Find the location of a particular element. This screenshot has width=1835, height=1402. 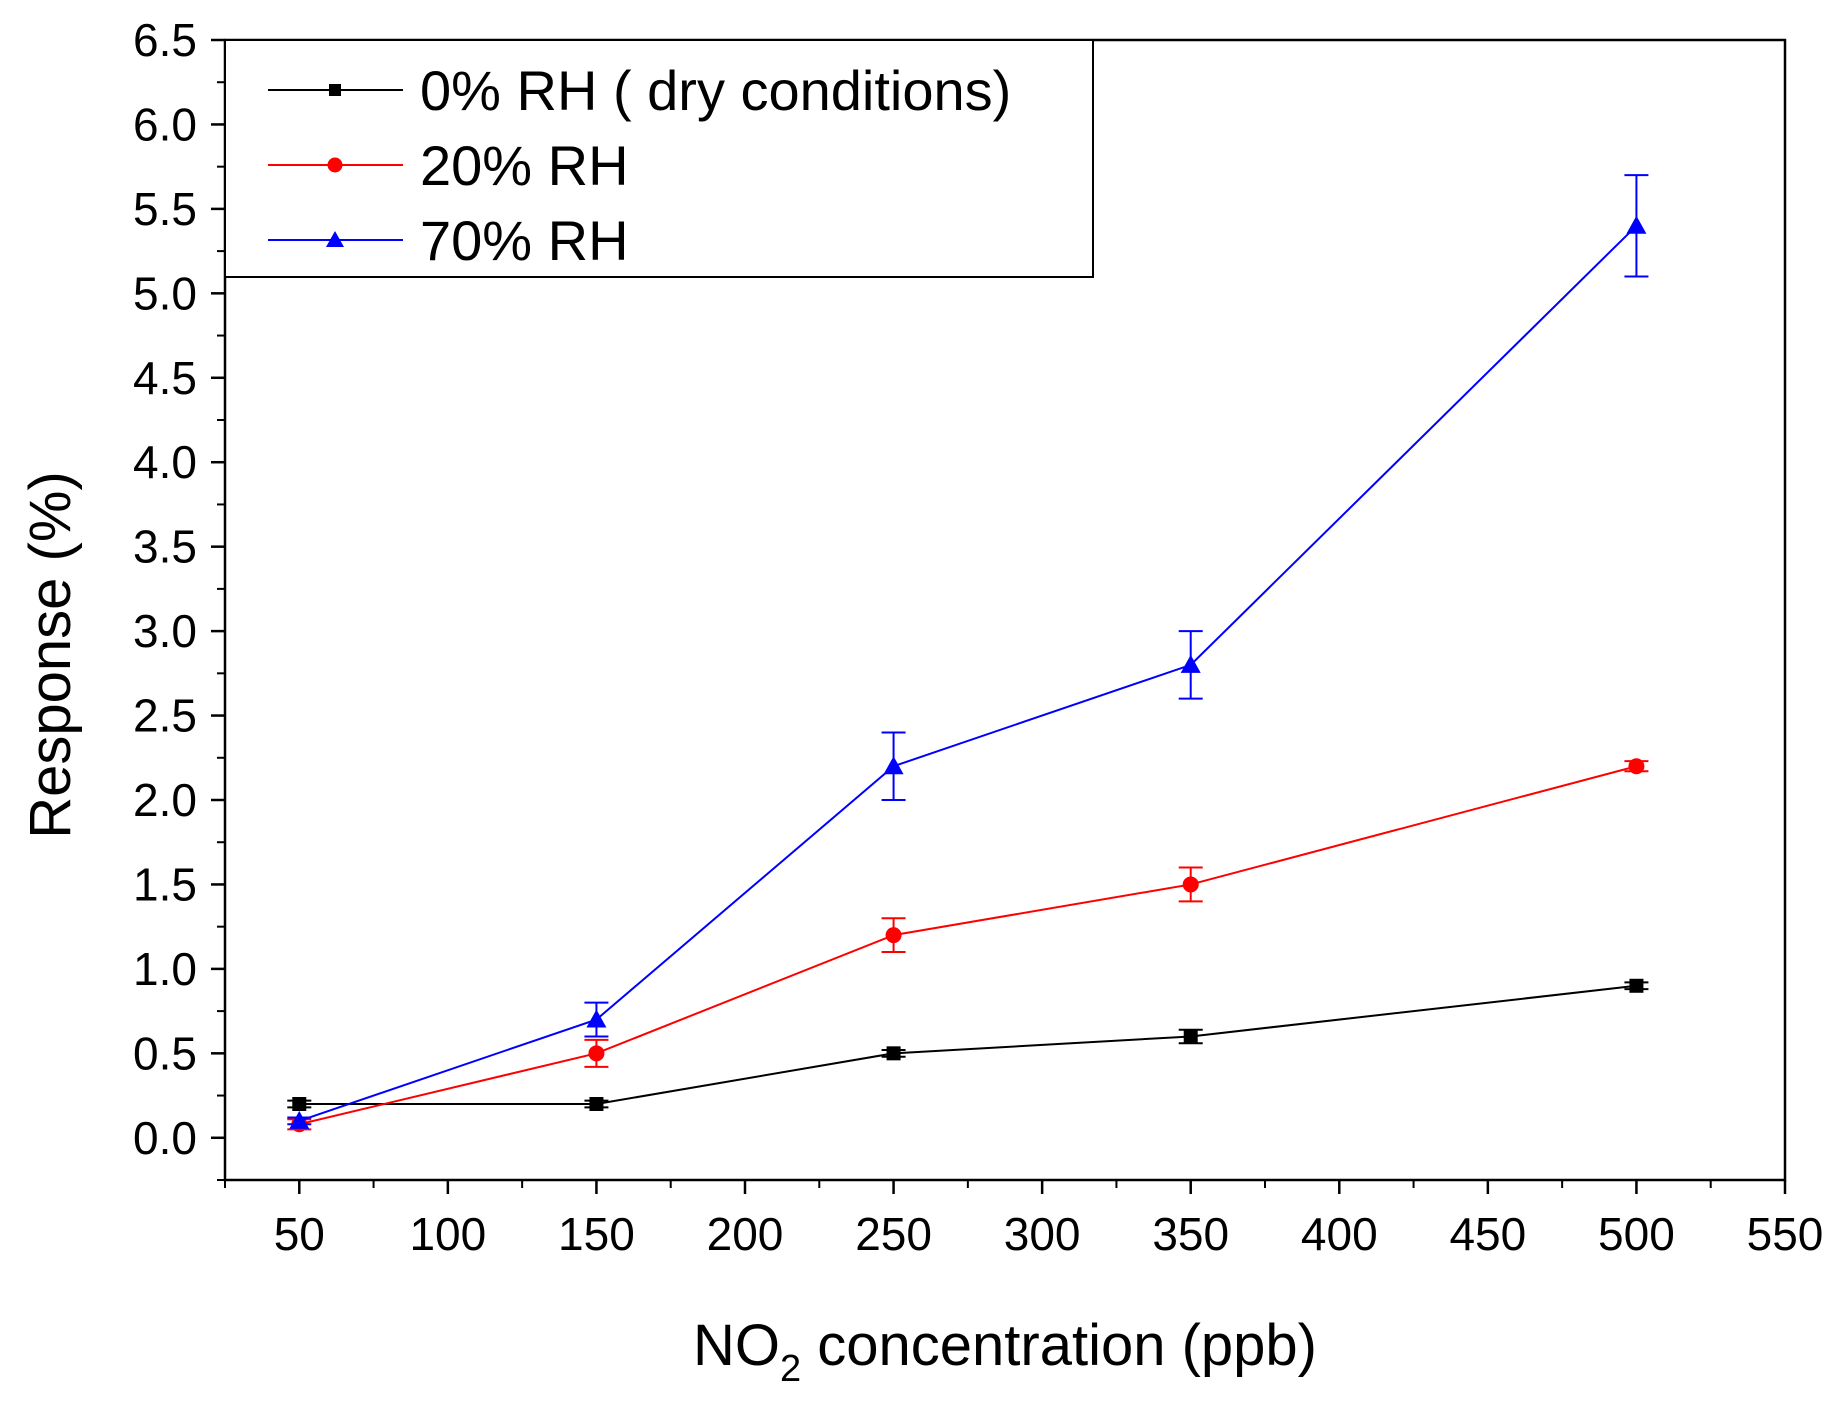

legend-label-1: 20% RH is located at coordinates (524, 165).